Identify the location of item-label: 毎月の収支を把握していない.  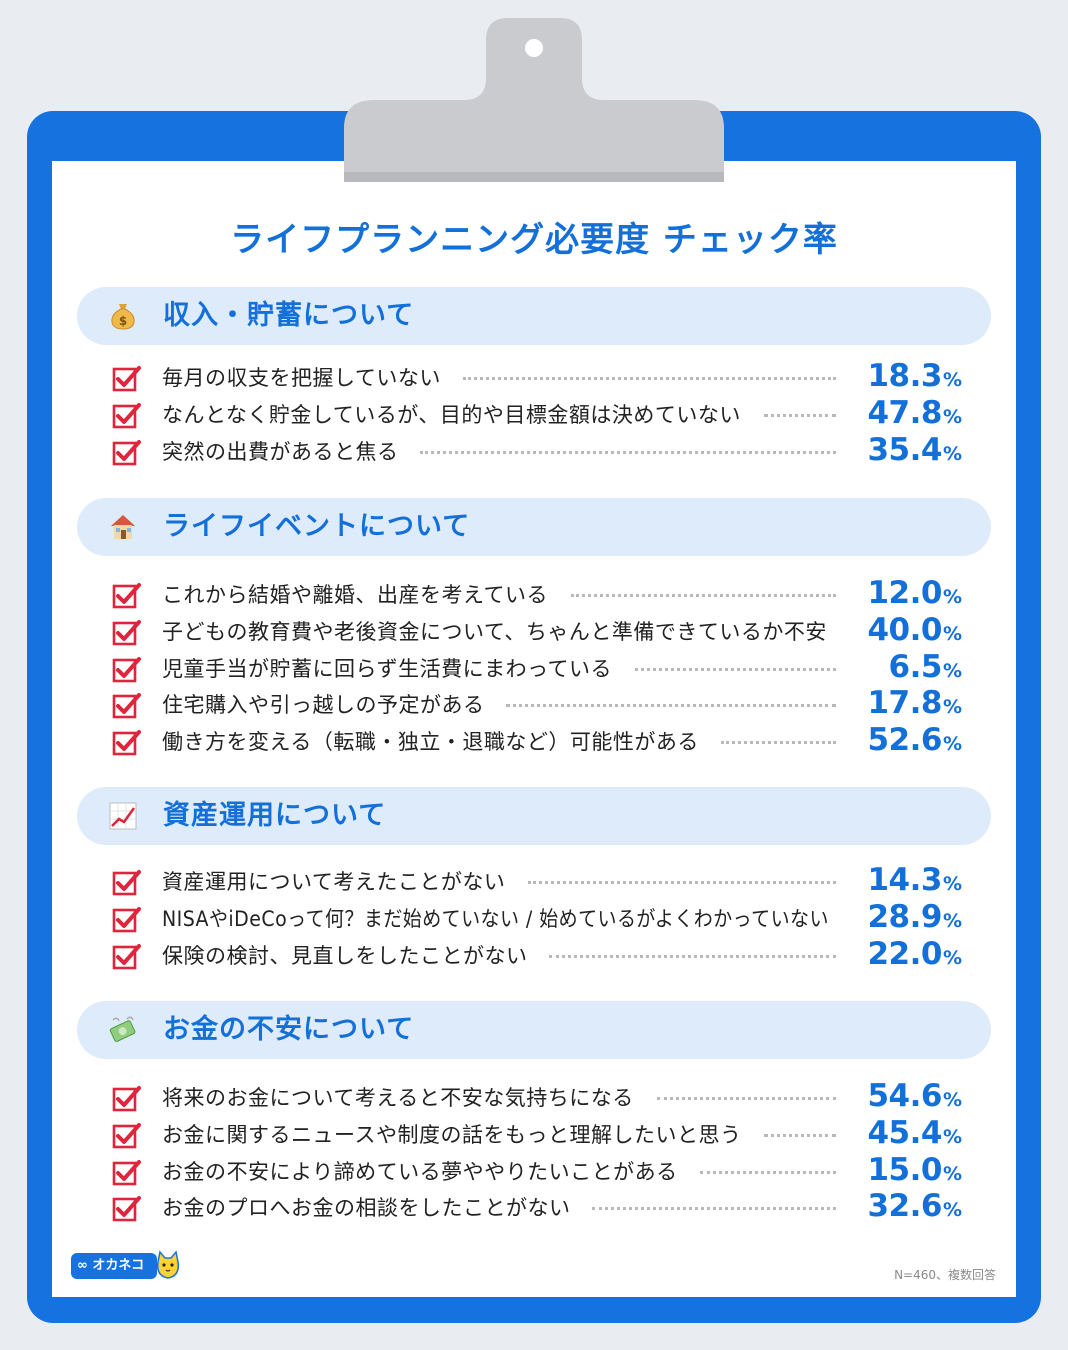
(301, 378).